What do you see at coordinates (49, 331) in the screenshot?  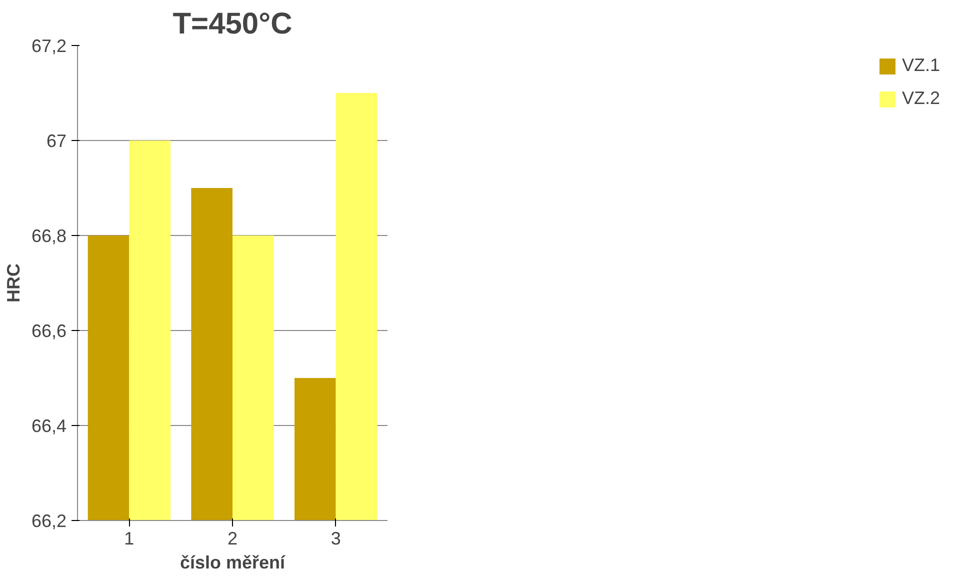 I see `y-tick-label: 66,6` at bounding box center [49, 331].